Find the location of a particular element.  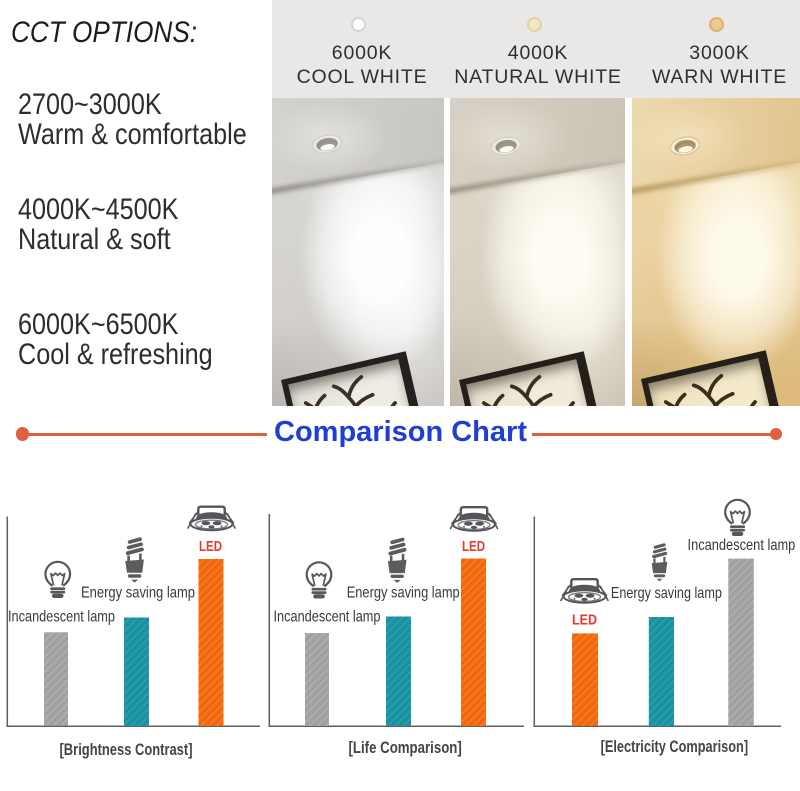

svg-text: [Brightness Contrast] is located at coordinates (126, 750).